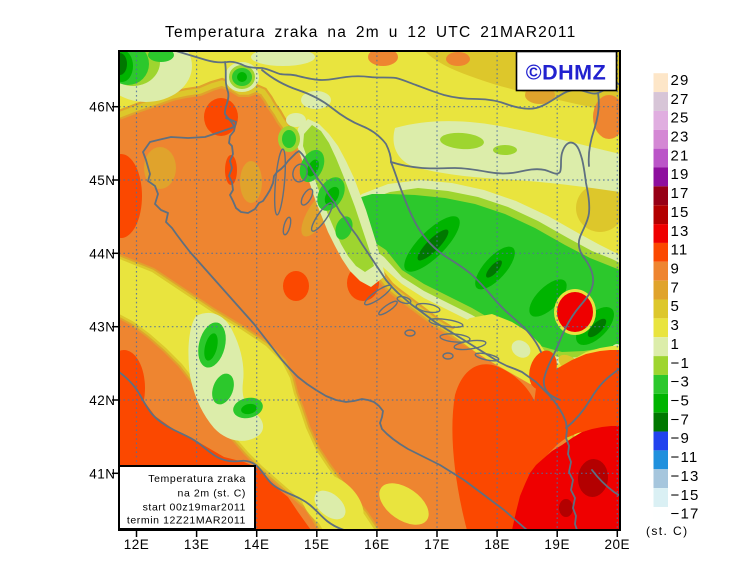  I want to click on svg-text: 43N, so click(102, 327).